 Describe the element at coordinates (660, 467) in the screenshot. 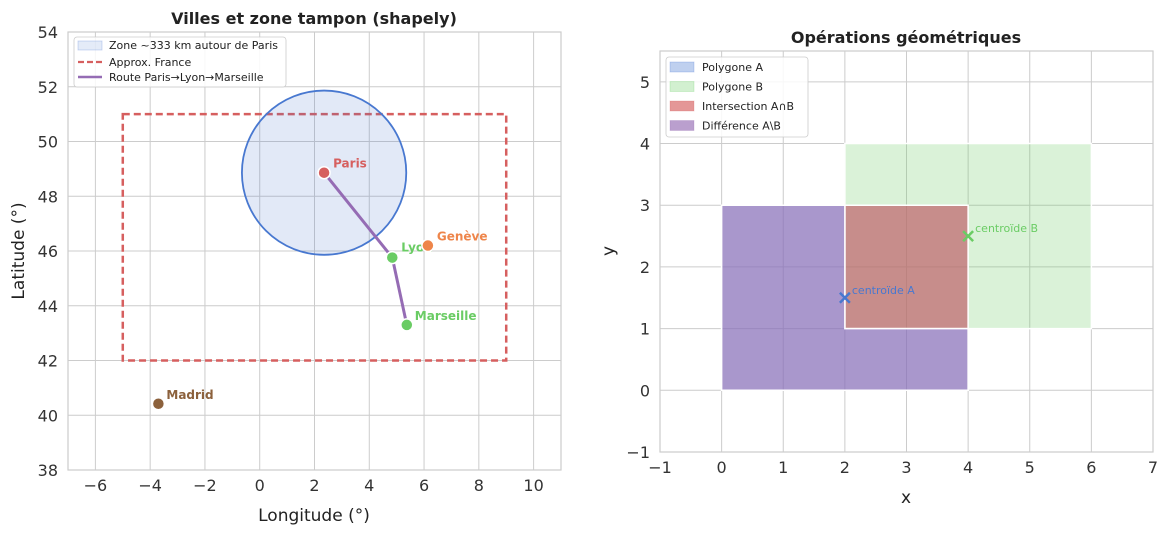

I see `x-tick-label: −1` at that location.